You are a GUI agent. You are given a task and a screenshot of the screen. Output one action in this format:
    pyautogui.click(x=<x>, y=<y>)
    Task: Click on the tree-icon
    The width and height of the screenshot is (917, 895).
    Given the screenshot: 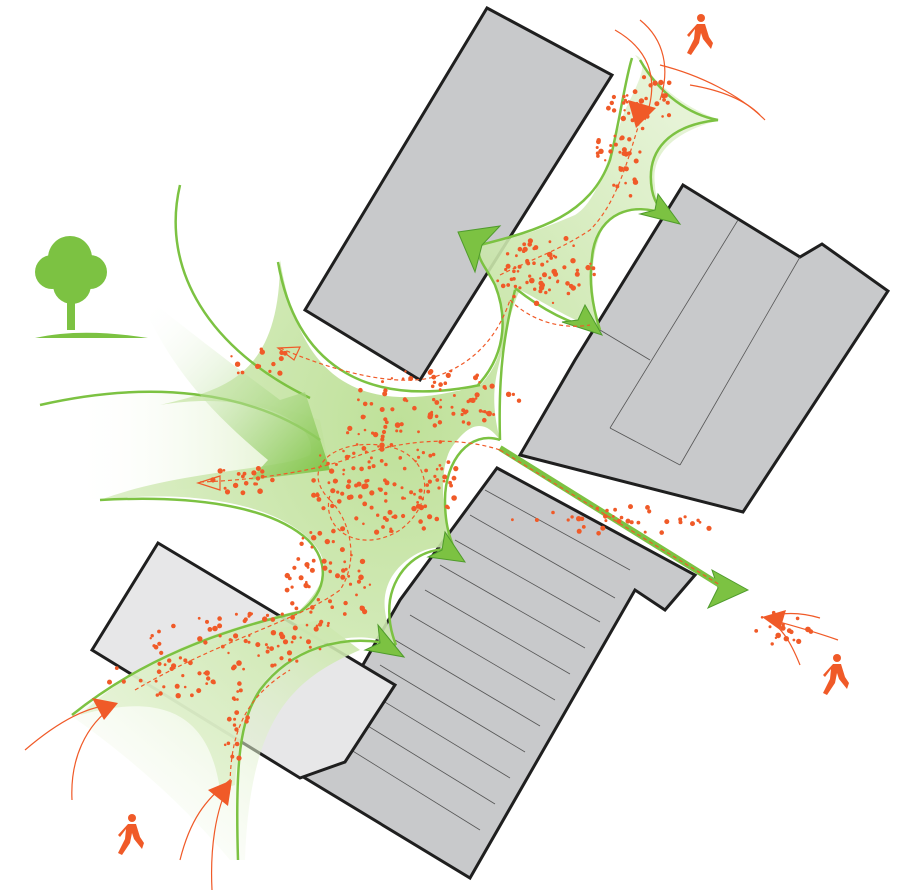 What is the action you would take?
    pyautogui.click(x=91, y=287)
    